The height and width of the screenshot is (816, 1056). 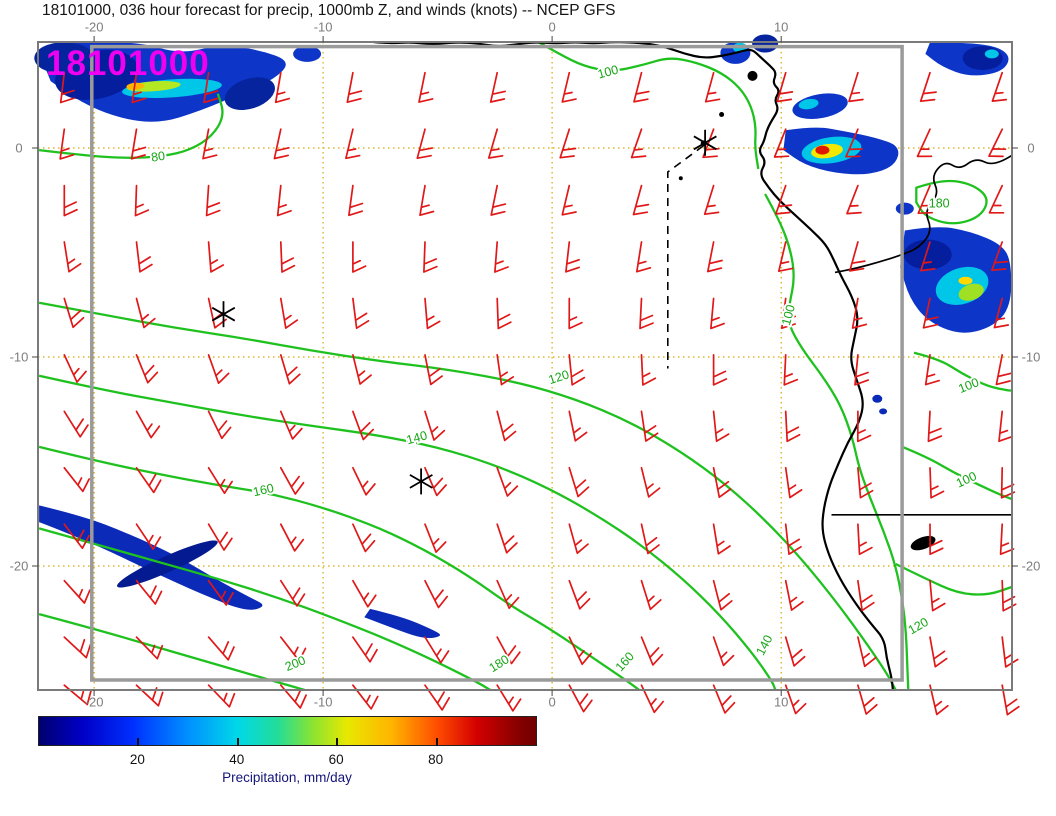 What do you see at coordinates (295, 663) in the screenshot?
I see `contour-label: 200` at bounding box center [295, 663].